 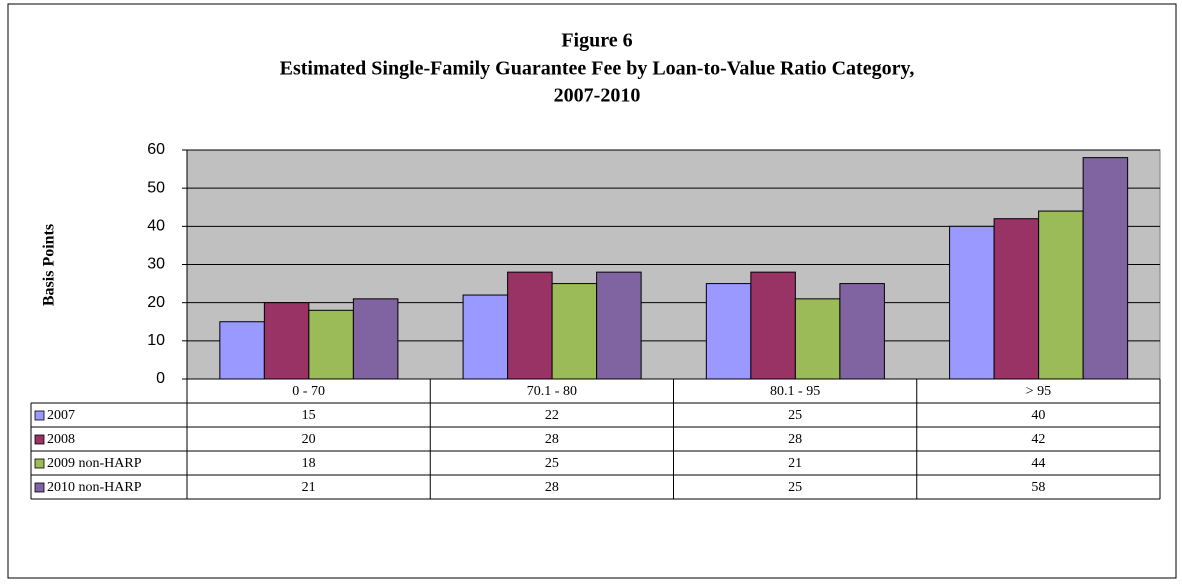 What do you see at coordinates (795, 391) in the screenshot?
I see `x-tick-label: 80.1 - 95` at bounding box center [795, 391].